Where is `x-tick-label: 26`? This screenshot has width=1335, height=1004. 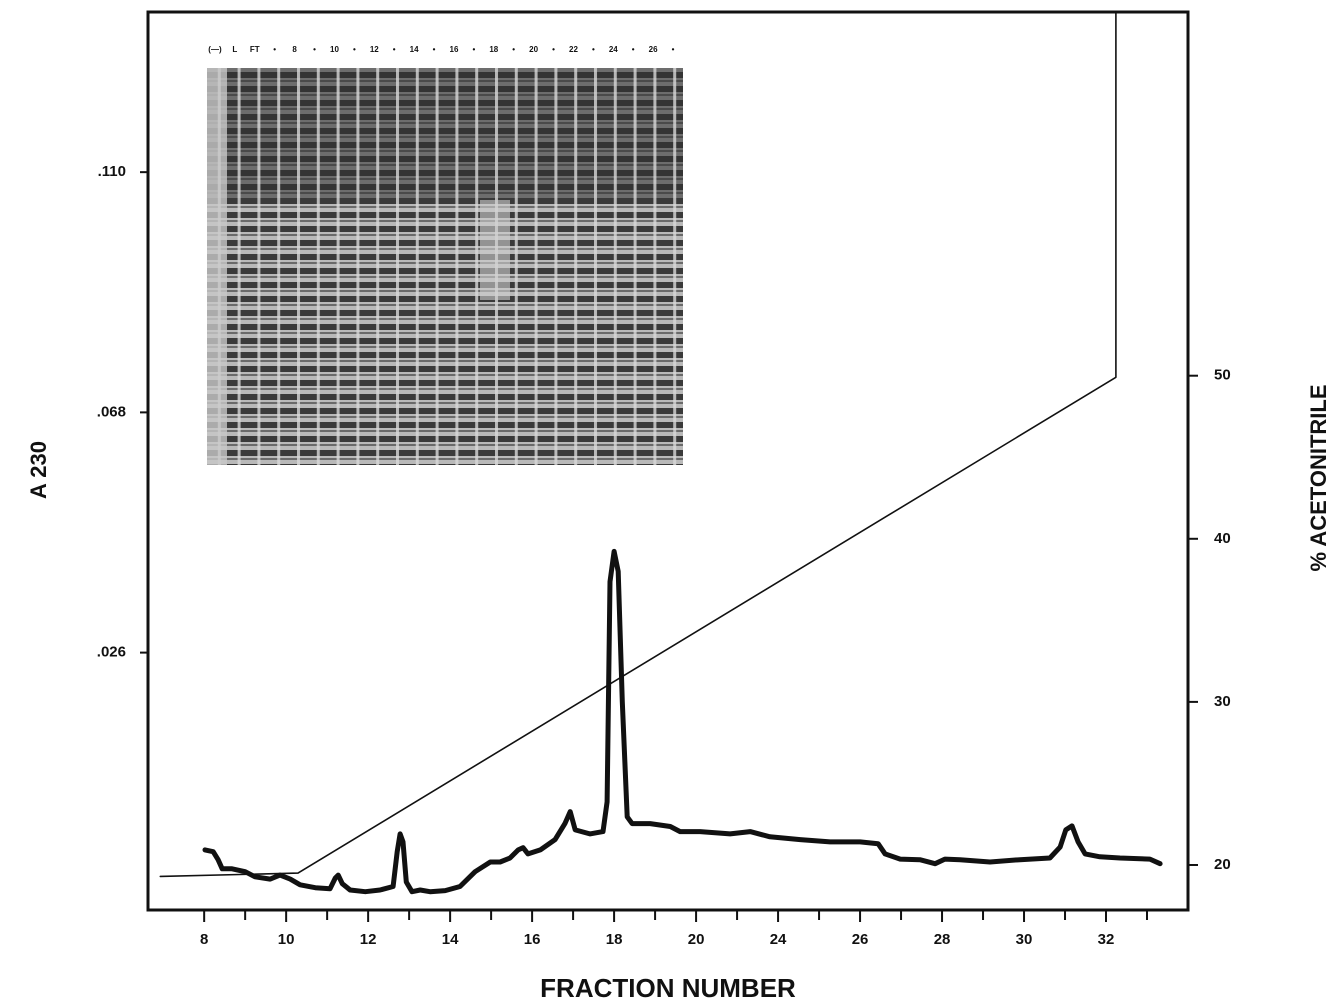 x-tick-label: 26 is located at coordinates (860, 939).